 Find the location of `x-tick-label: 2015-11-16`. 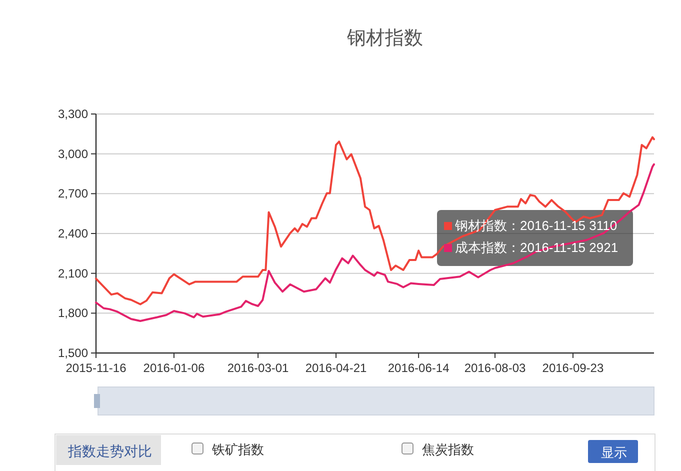

x-tick-label: 2015-11-16 is located at coordinates (96, 368).